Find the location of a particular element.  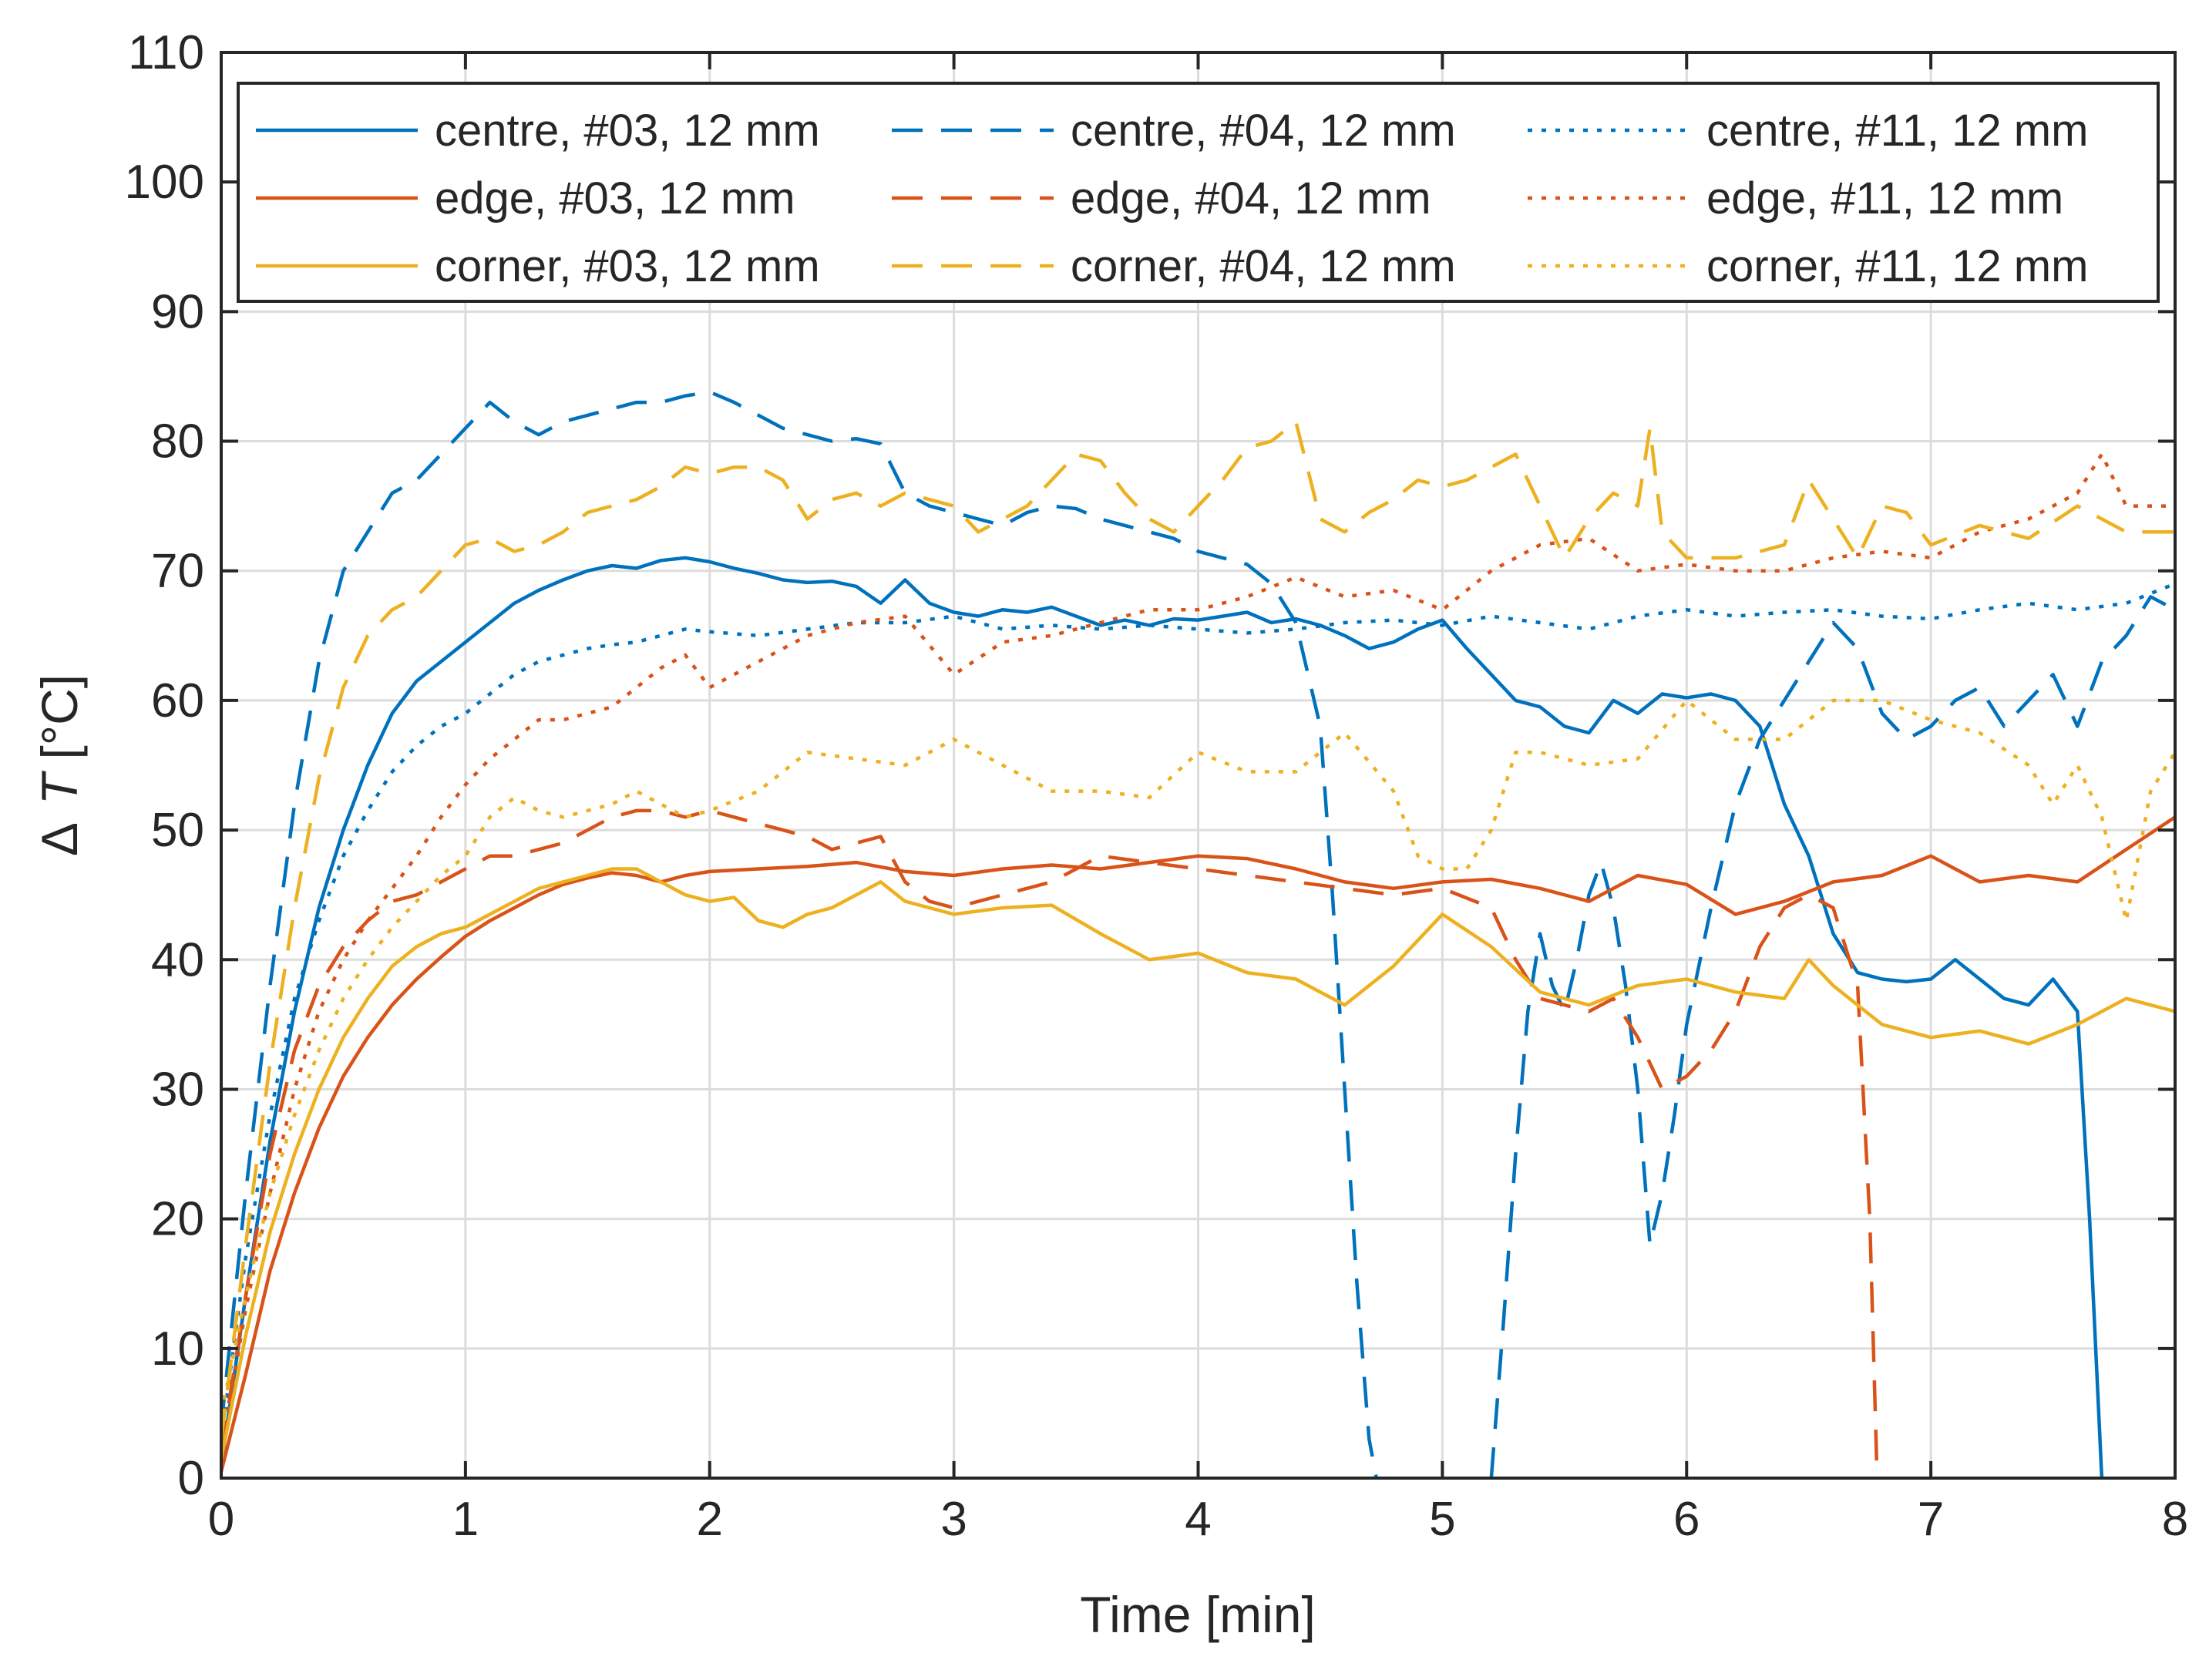

y-tick-label: 70 is located at coordinates (177, 572).